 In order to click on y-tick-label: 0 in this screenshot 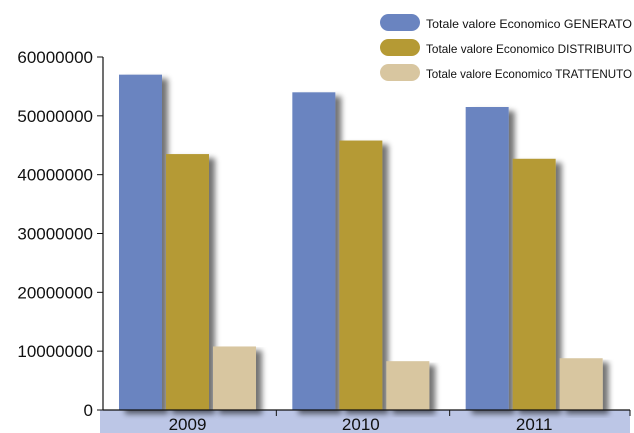, I will do `click(88, 410)`.